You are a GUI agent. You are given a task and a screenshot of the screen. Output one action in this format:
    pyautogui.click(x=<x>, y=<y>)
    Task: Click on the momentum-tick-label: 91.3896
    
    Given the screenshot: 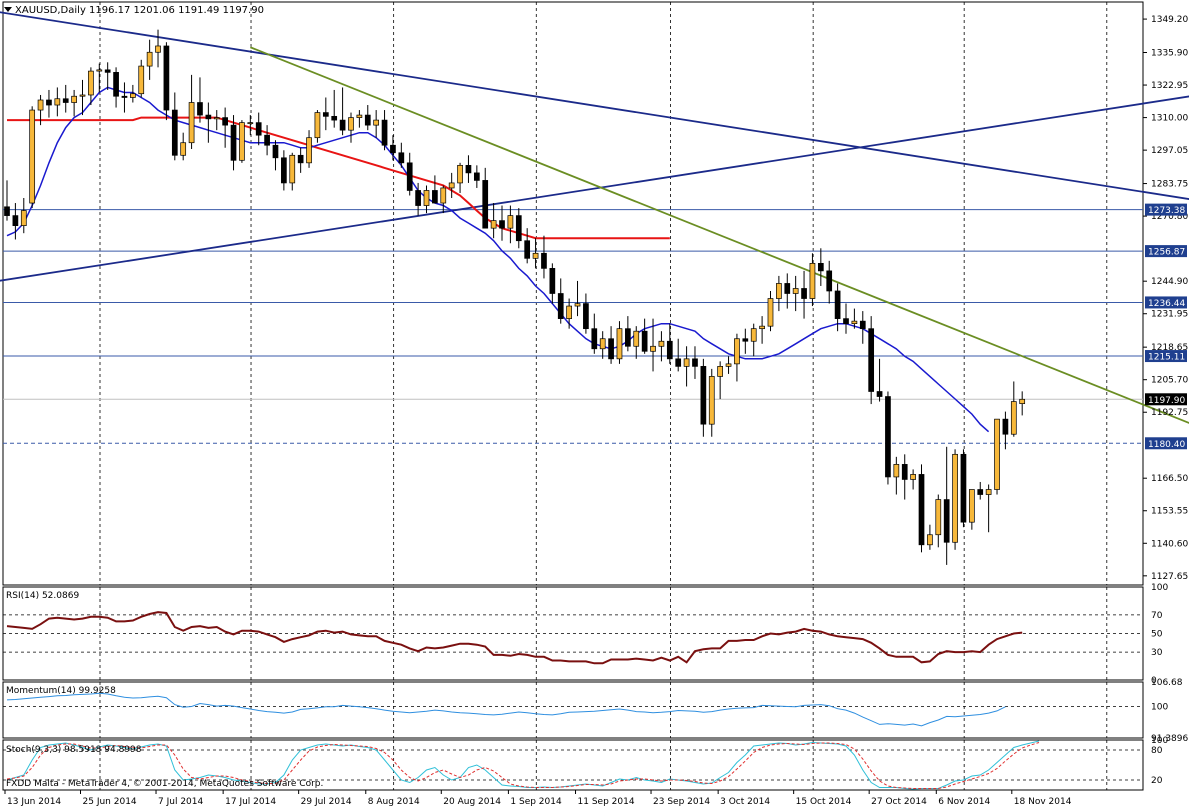 What is the action you would take?
    pyautogui.click(x=1169, y=739)
    